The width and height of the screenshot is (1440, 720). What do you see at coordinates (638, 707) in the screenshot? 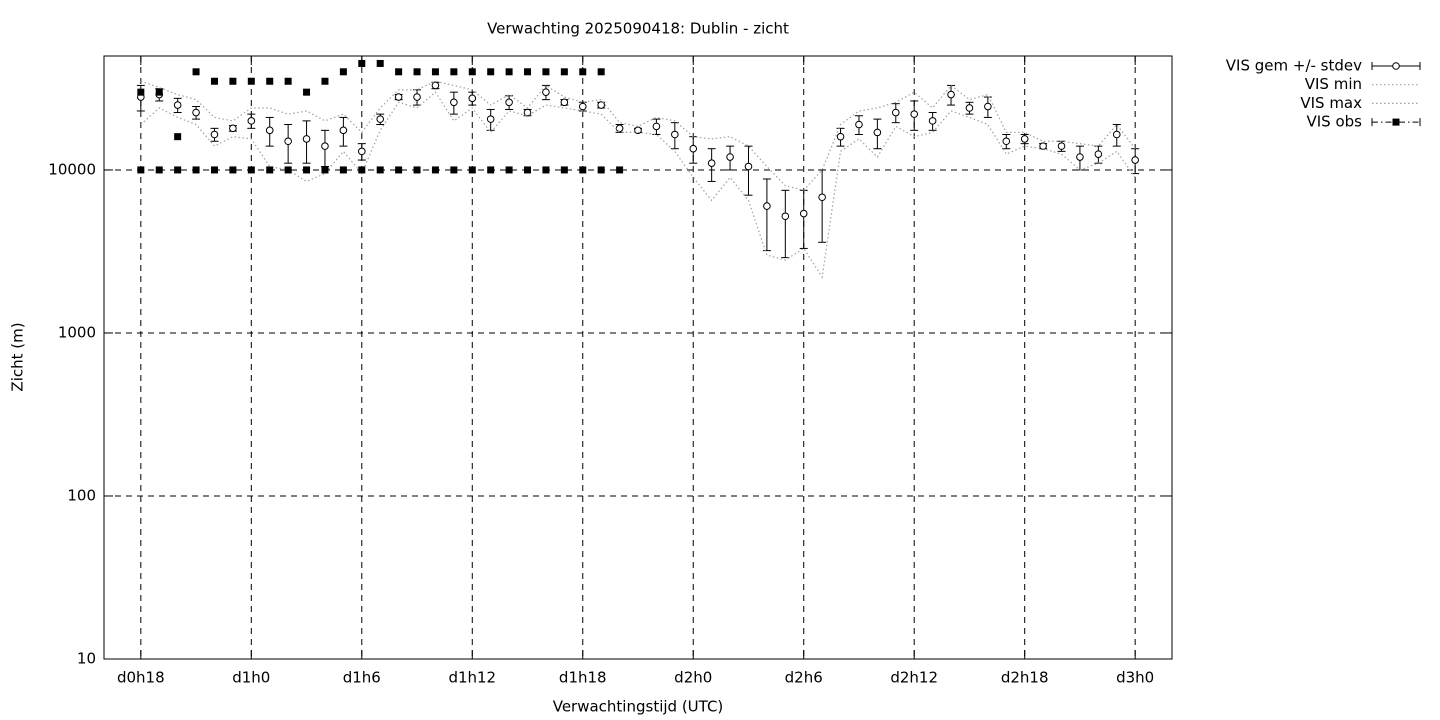
I see `x-axis-label: Verwachtingstijd (UTC)` at bounding box center [638, 707].